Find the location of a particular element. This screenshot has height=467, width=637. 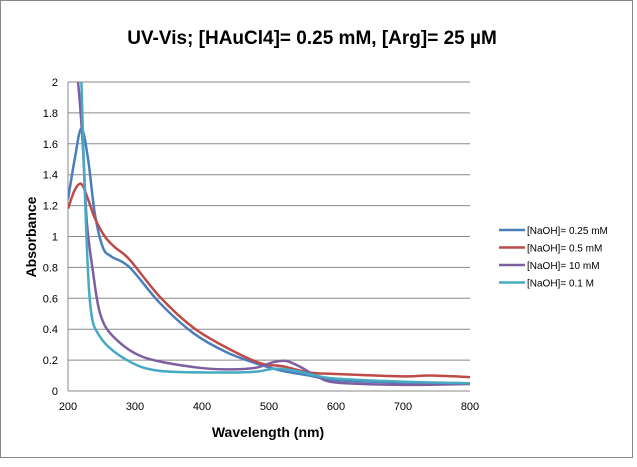

y-tick-label: 0.6 is located at coordinates (50, 299).